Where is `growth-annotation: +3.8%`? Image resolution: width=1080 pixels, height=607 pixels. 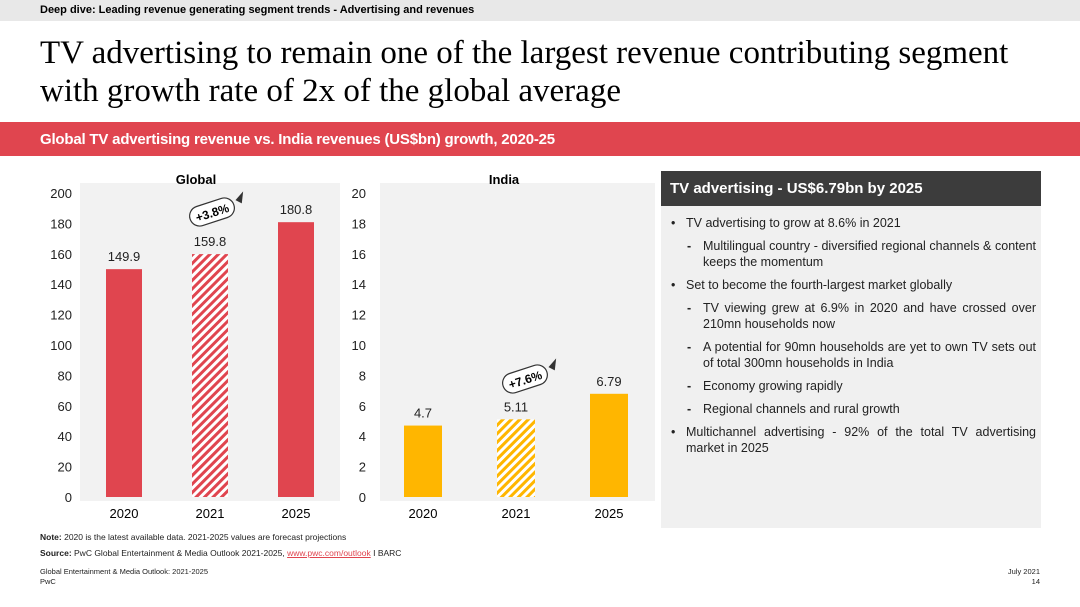 growth-annotation: +3.8% is located at coordinates (216, 209).